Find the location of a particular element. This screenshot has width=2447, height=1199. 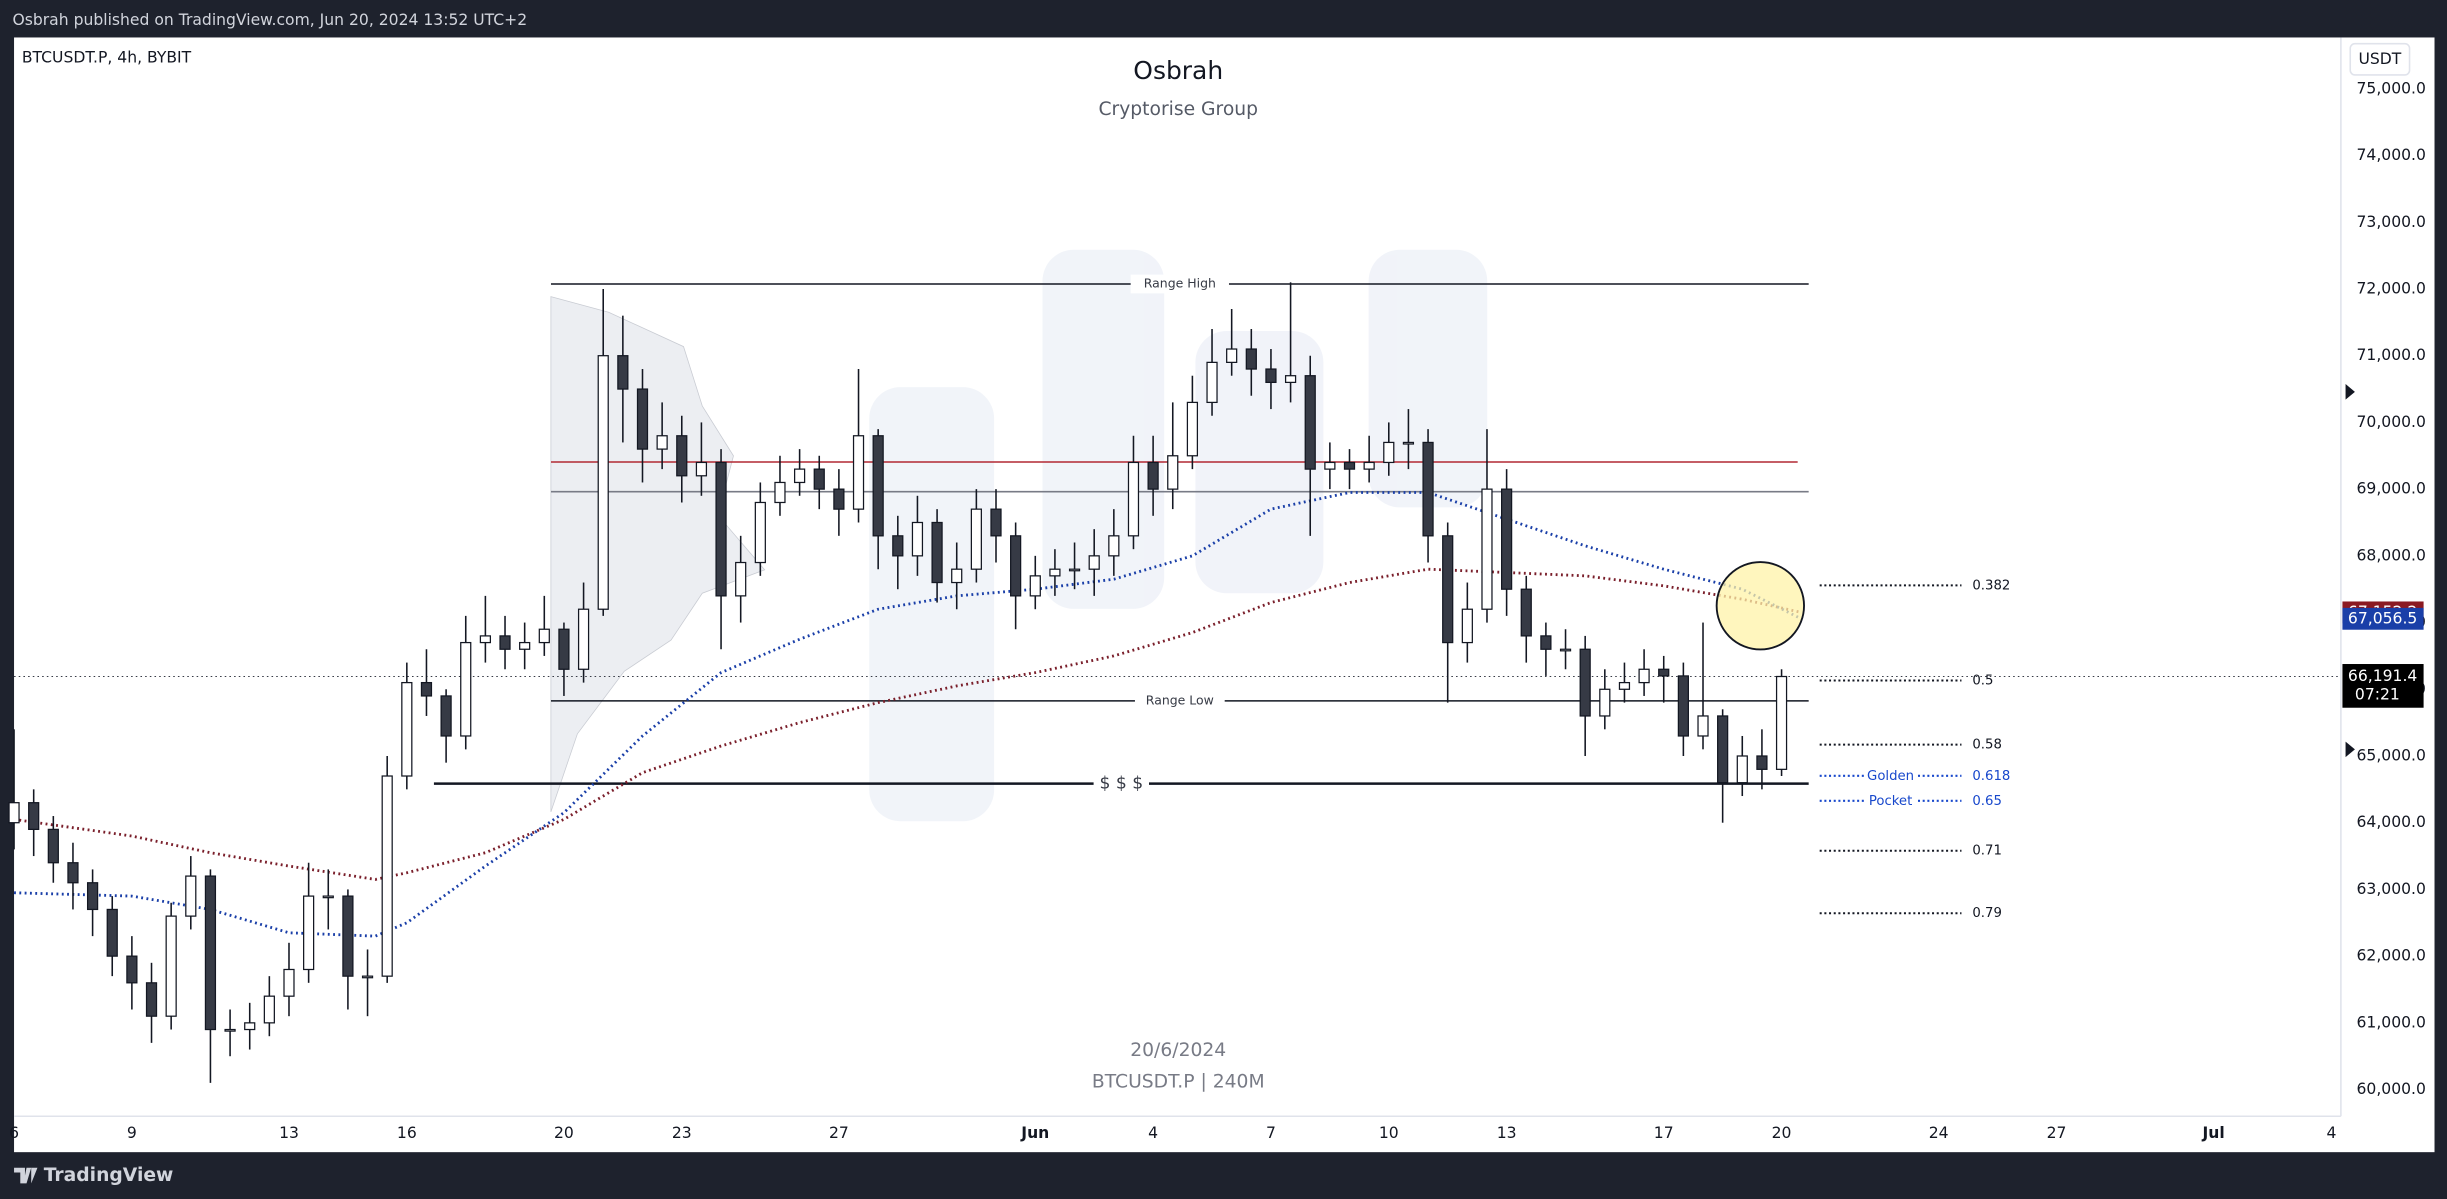

last-price-label: 66,191.4 is located at coordinates (2383, 676).